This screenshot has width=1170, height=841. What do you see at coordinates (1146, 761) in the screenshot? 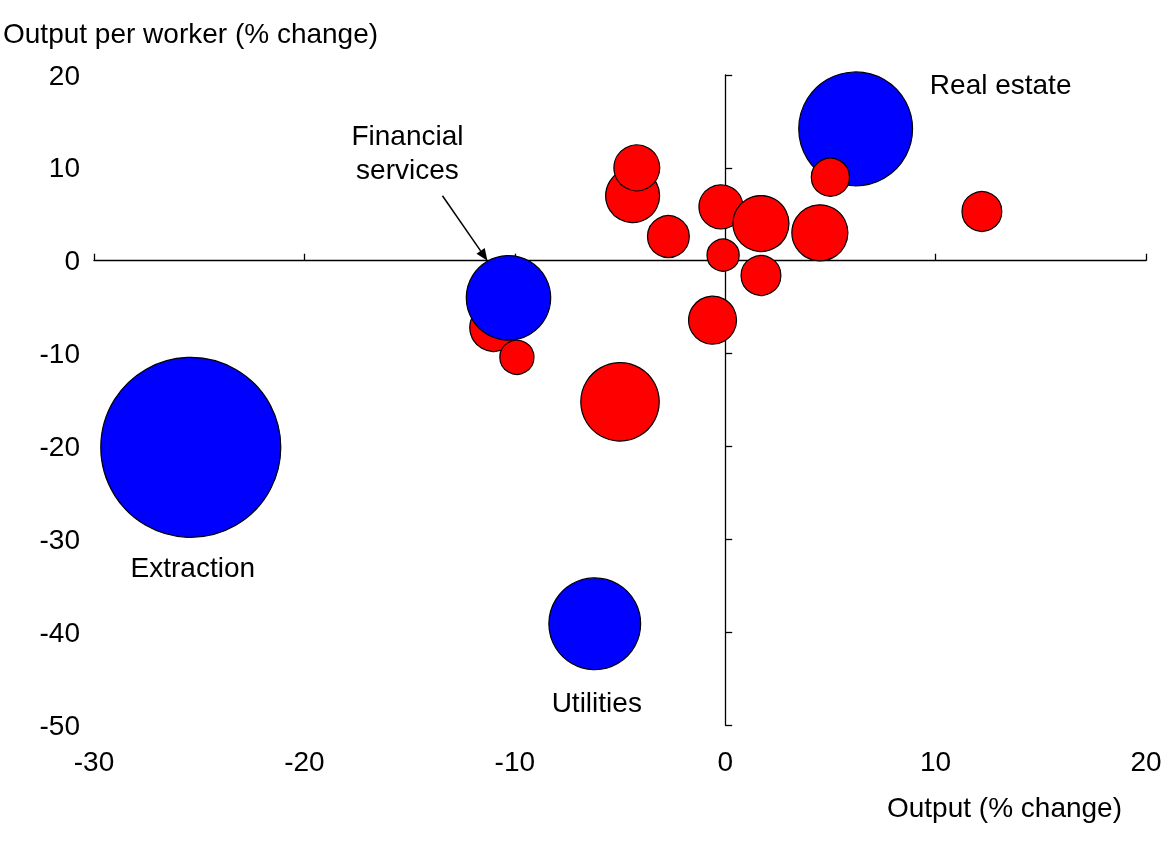
I see `x-tick-label: 20` at bounding box center [1146, 761].